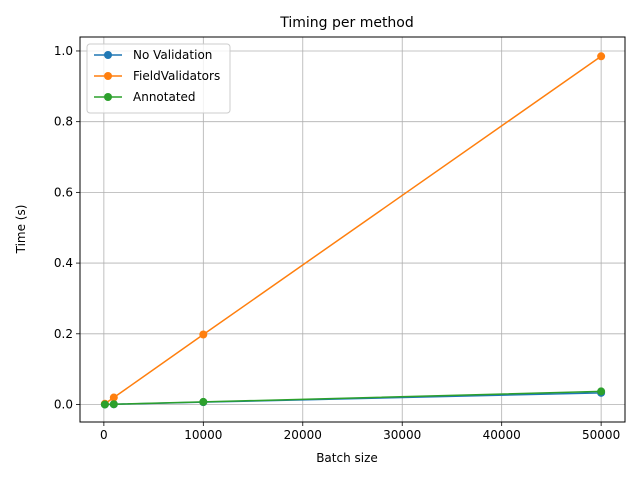 Image resolution: width=640 pixels, height=480 pixels. I want to click on legend-box, so click(158, 78).